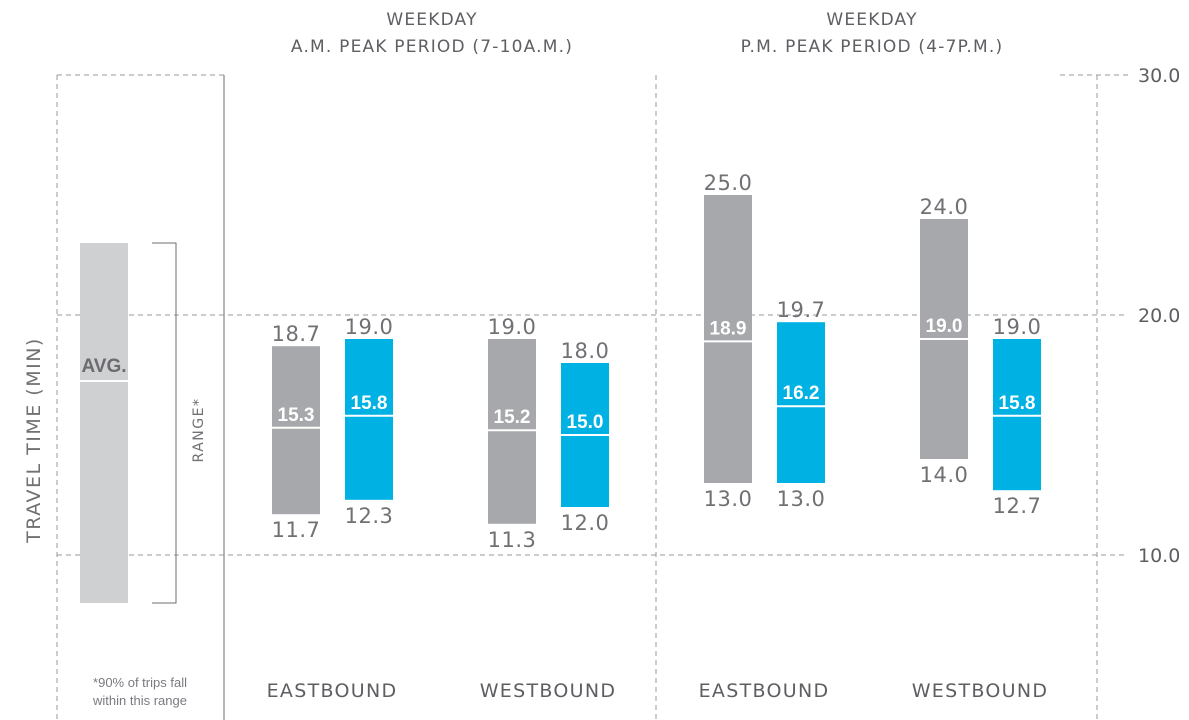 This screenshot has width=1189, height=720. Describe the element at coordinates (1159, 76) in the screenshot. I see `y-tick-label: 30.0` at that location.